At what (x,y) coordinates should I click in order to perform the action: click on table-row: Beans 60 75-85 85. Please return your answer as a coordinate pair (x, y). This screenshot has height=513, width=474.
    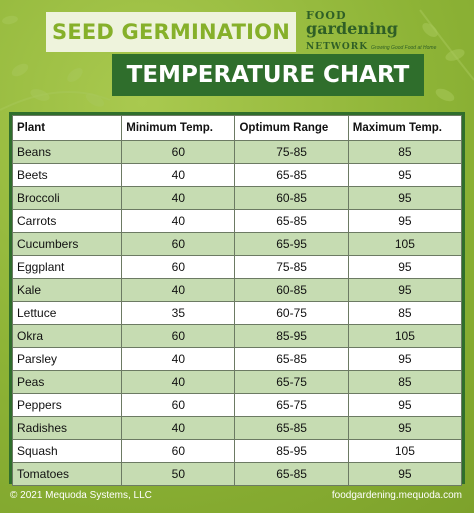
    Looking at the image, I should click on (237, 152).